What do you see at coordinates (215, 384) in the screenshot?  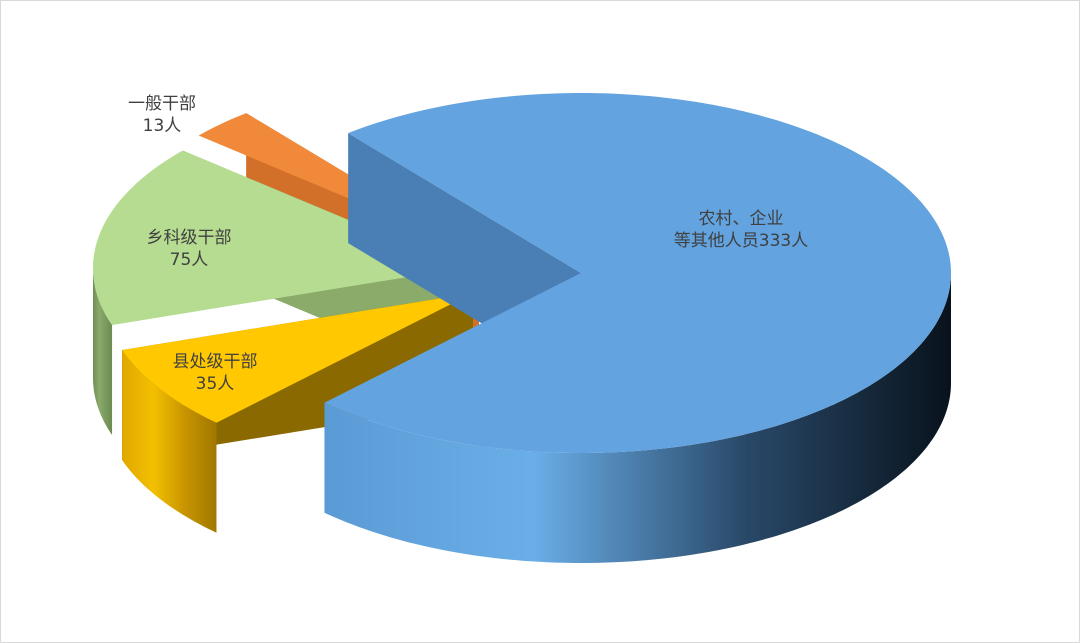 I see `slice-value: 35人` at bounding box center [215, 384].